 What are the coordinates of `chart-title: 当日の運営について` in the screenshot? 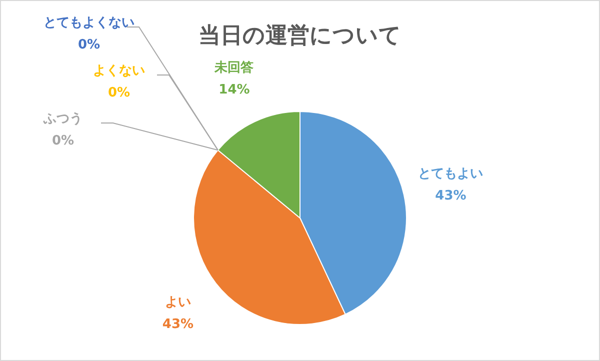 It's located at (300, 36).